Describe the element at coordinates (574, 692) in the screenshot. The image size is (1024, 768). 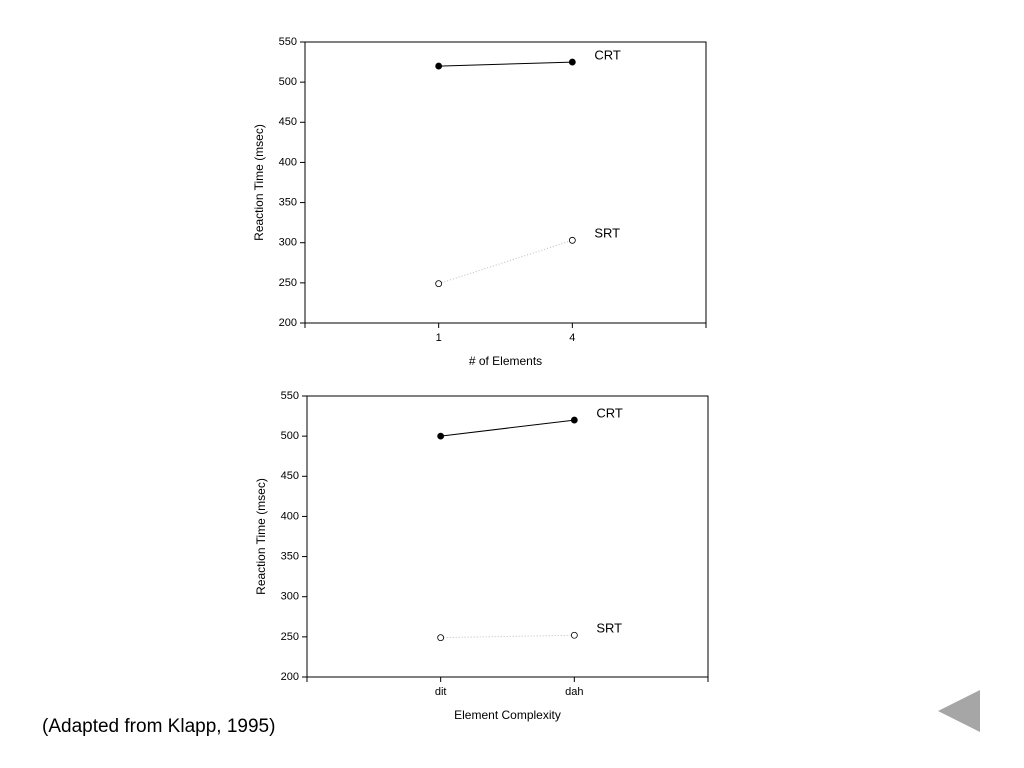
I see `x-tick-label: dah` at that location.